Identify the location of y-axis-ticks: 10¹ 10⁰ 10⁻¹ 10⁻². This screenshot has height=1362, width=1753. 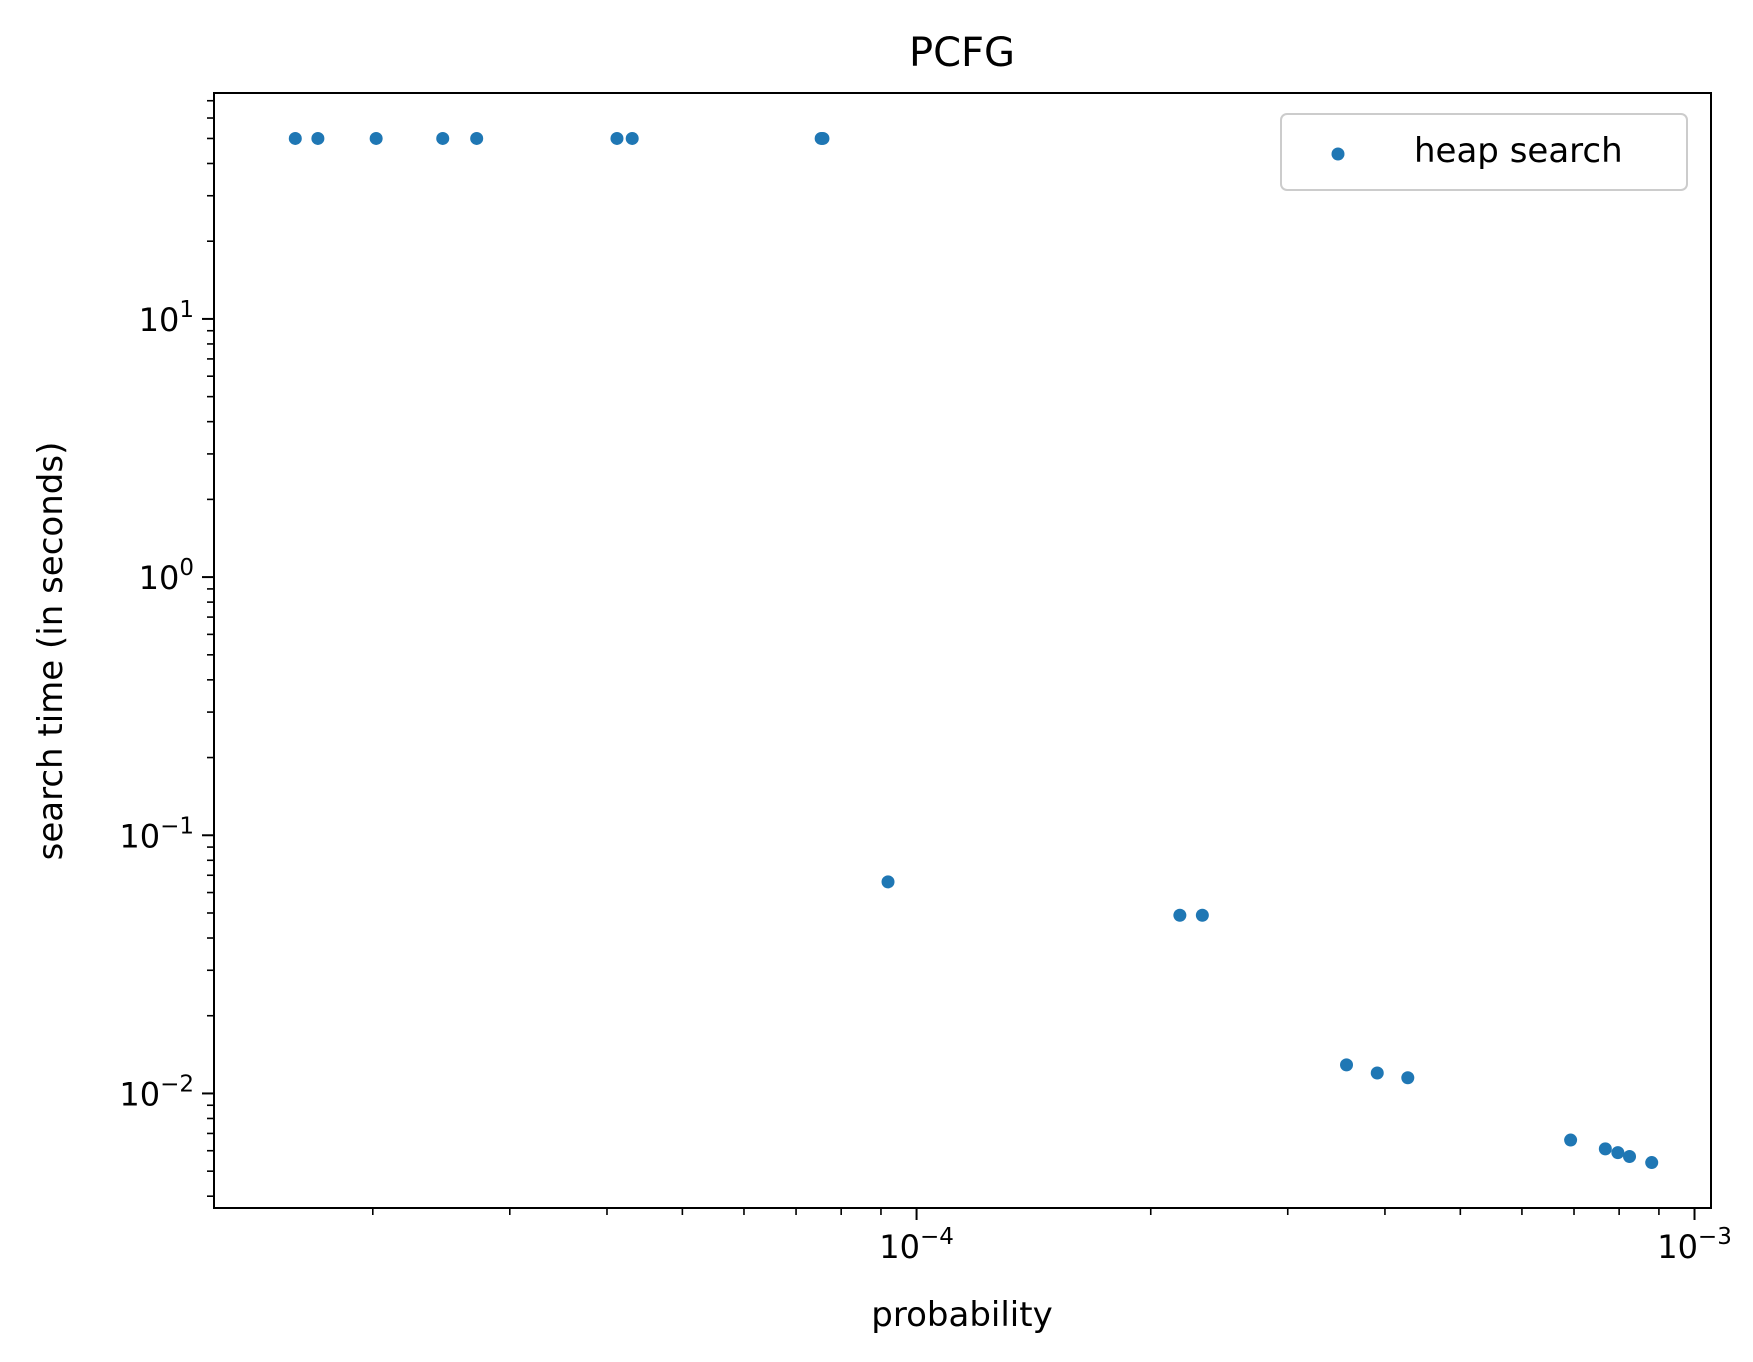
(166, 705).